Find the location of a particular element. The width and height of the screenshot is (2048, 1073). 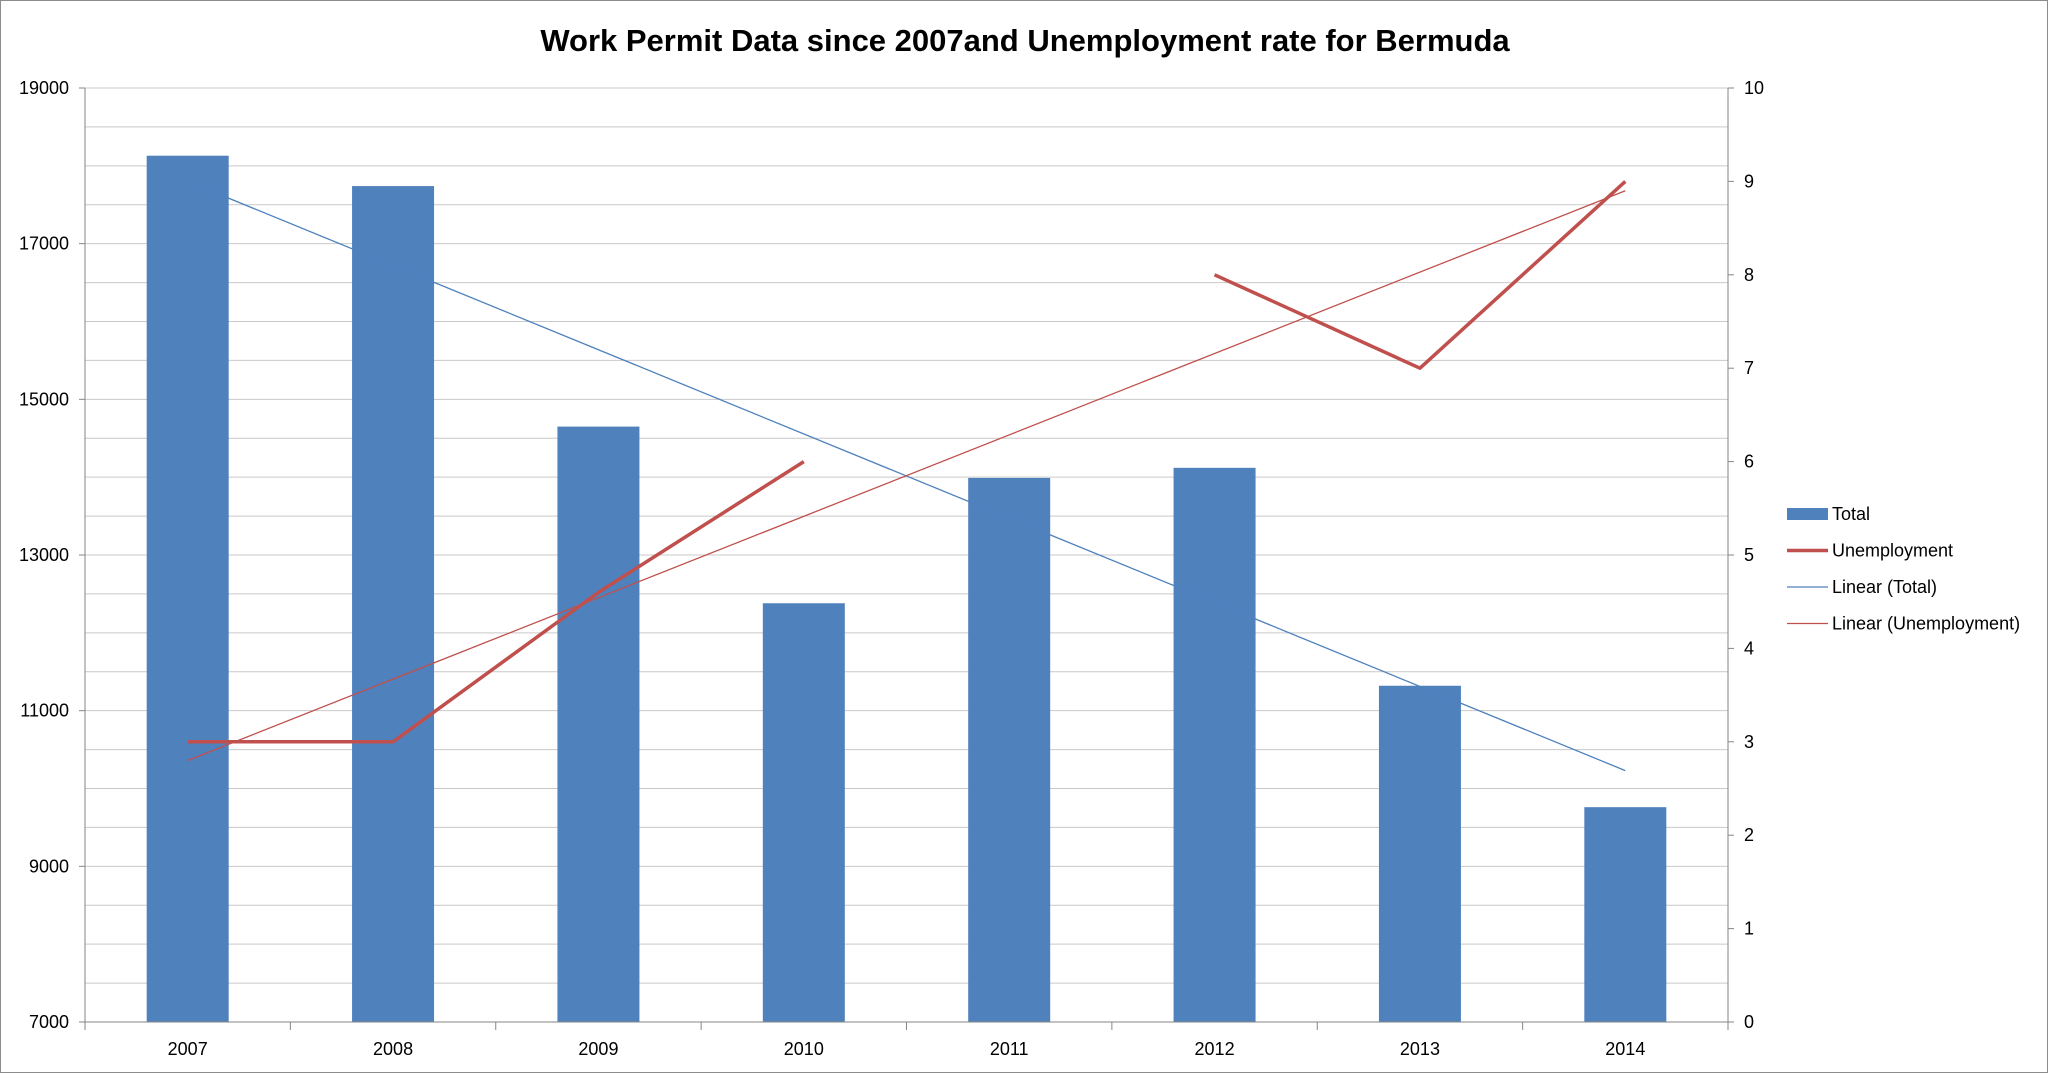

legend-label: Linear (Unemployment) is located at coordinates (1926, 624).